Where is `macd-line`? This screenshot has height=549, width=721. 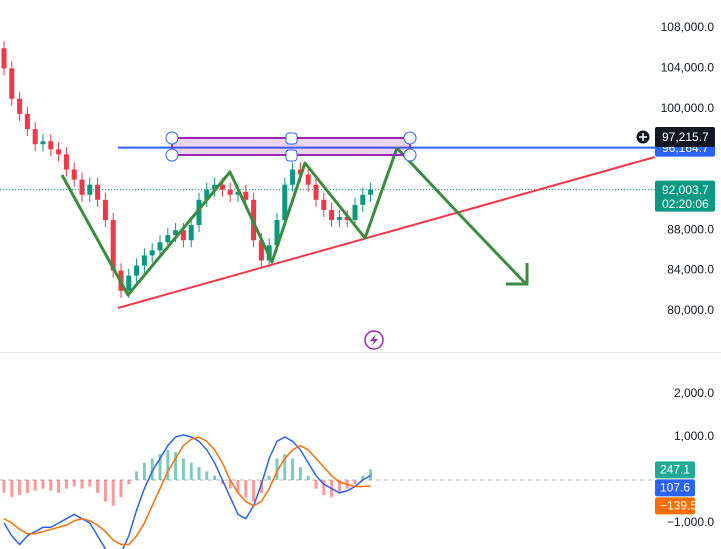
macd-line is located at coordinates (187, 491).